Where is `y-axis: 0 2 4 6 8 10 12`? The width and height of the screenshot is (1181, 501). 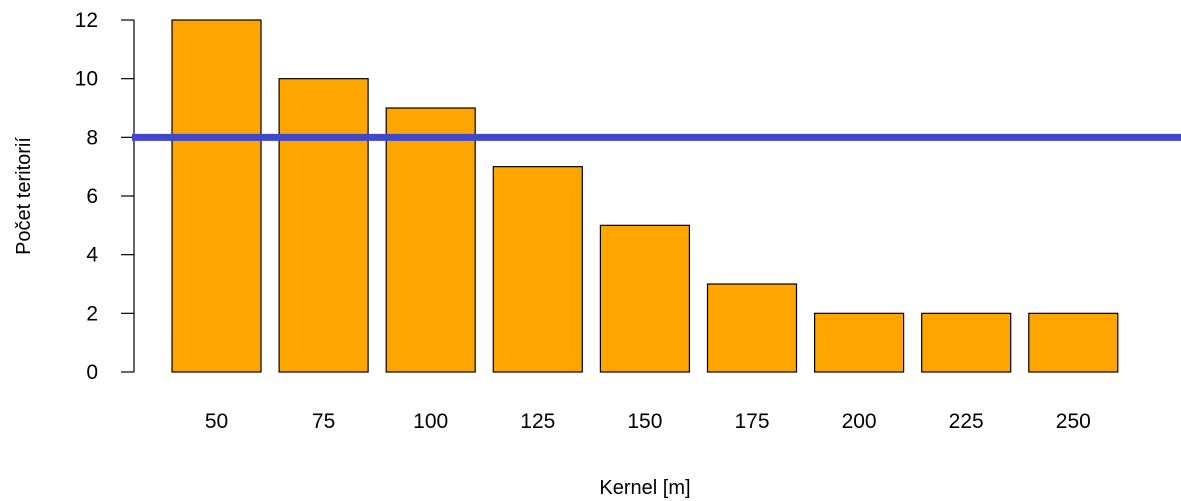
y-axis: 0 2 4 6 8 10 12 is located at coordinates (105, 196).